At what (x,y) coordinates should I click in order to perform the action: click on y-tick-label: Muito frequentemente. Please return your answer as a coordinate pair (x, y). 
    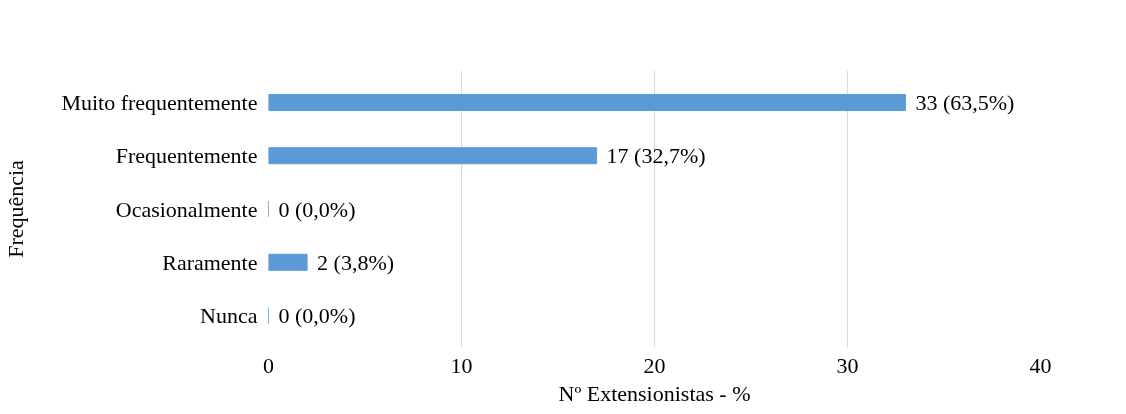
    Looking at the image, I should click on (159, 102).